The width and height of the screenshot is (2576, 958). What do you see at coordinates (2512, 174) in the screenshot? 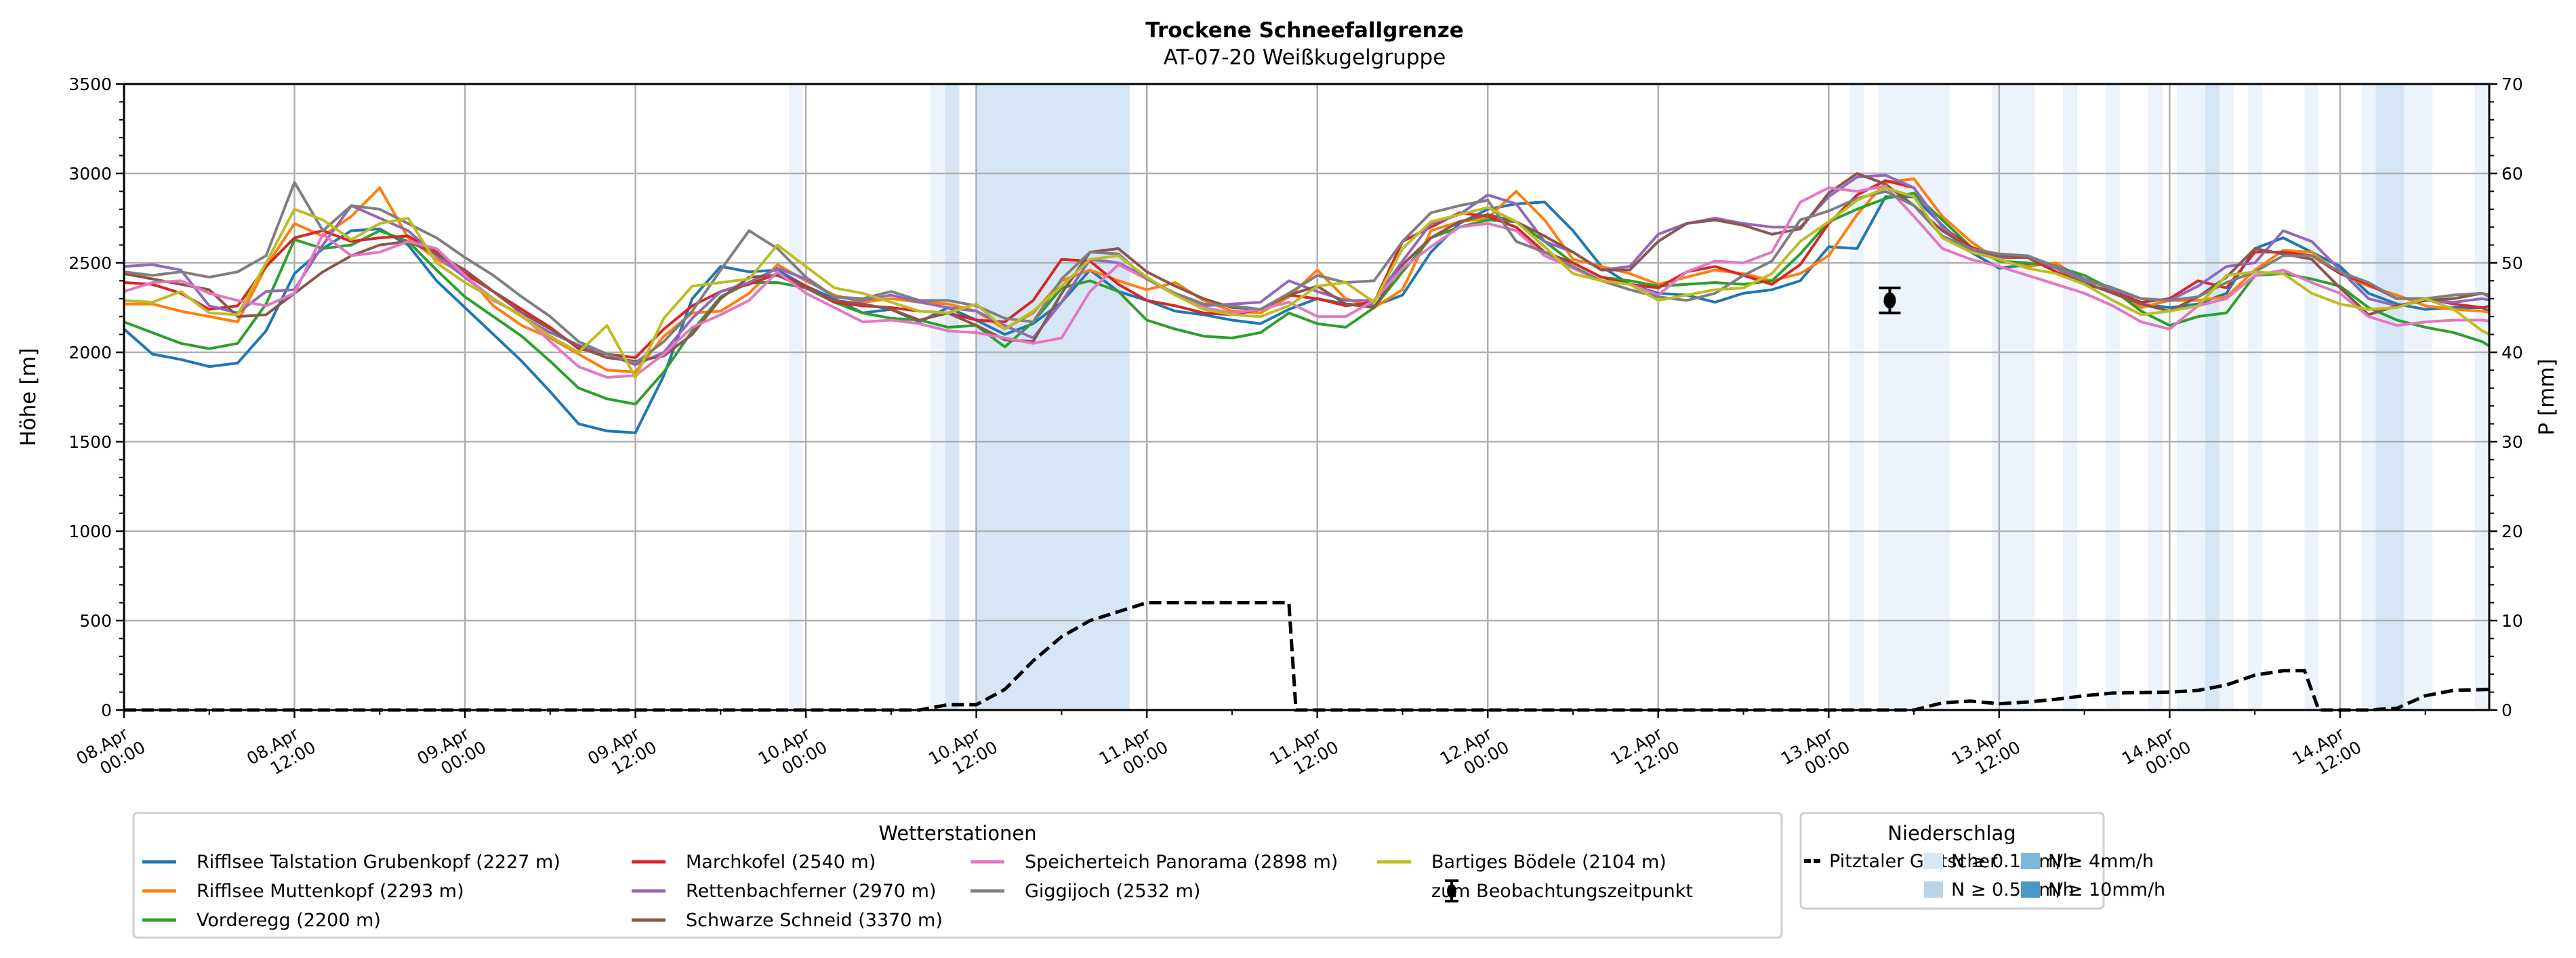
I see `y-right-tick-label: 60` at bounding box center [2512, 174].